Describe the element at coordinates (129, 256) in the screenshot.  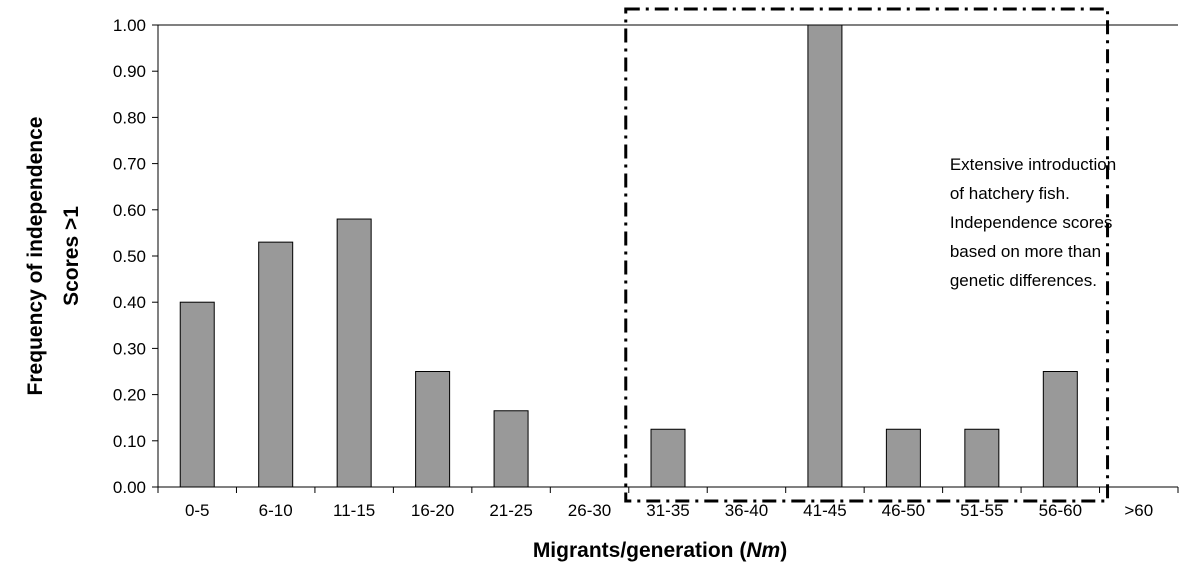
I see `y-tick-label: 0.50` at that location.